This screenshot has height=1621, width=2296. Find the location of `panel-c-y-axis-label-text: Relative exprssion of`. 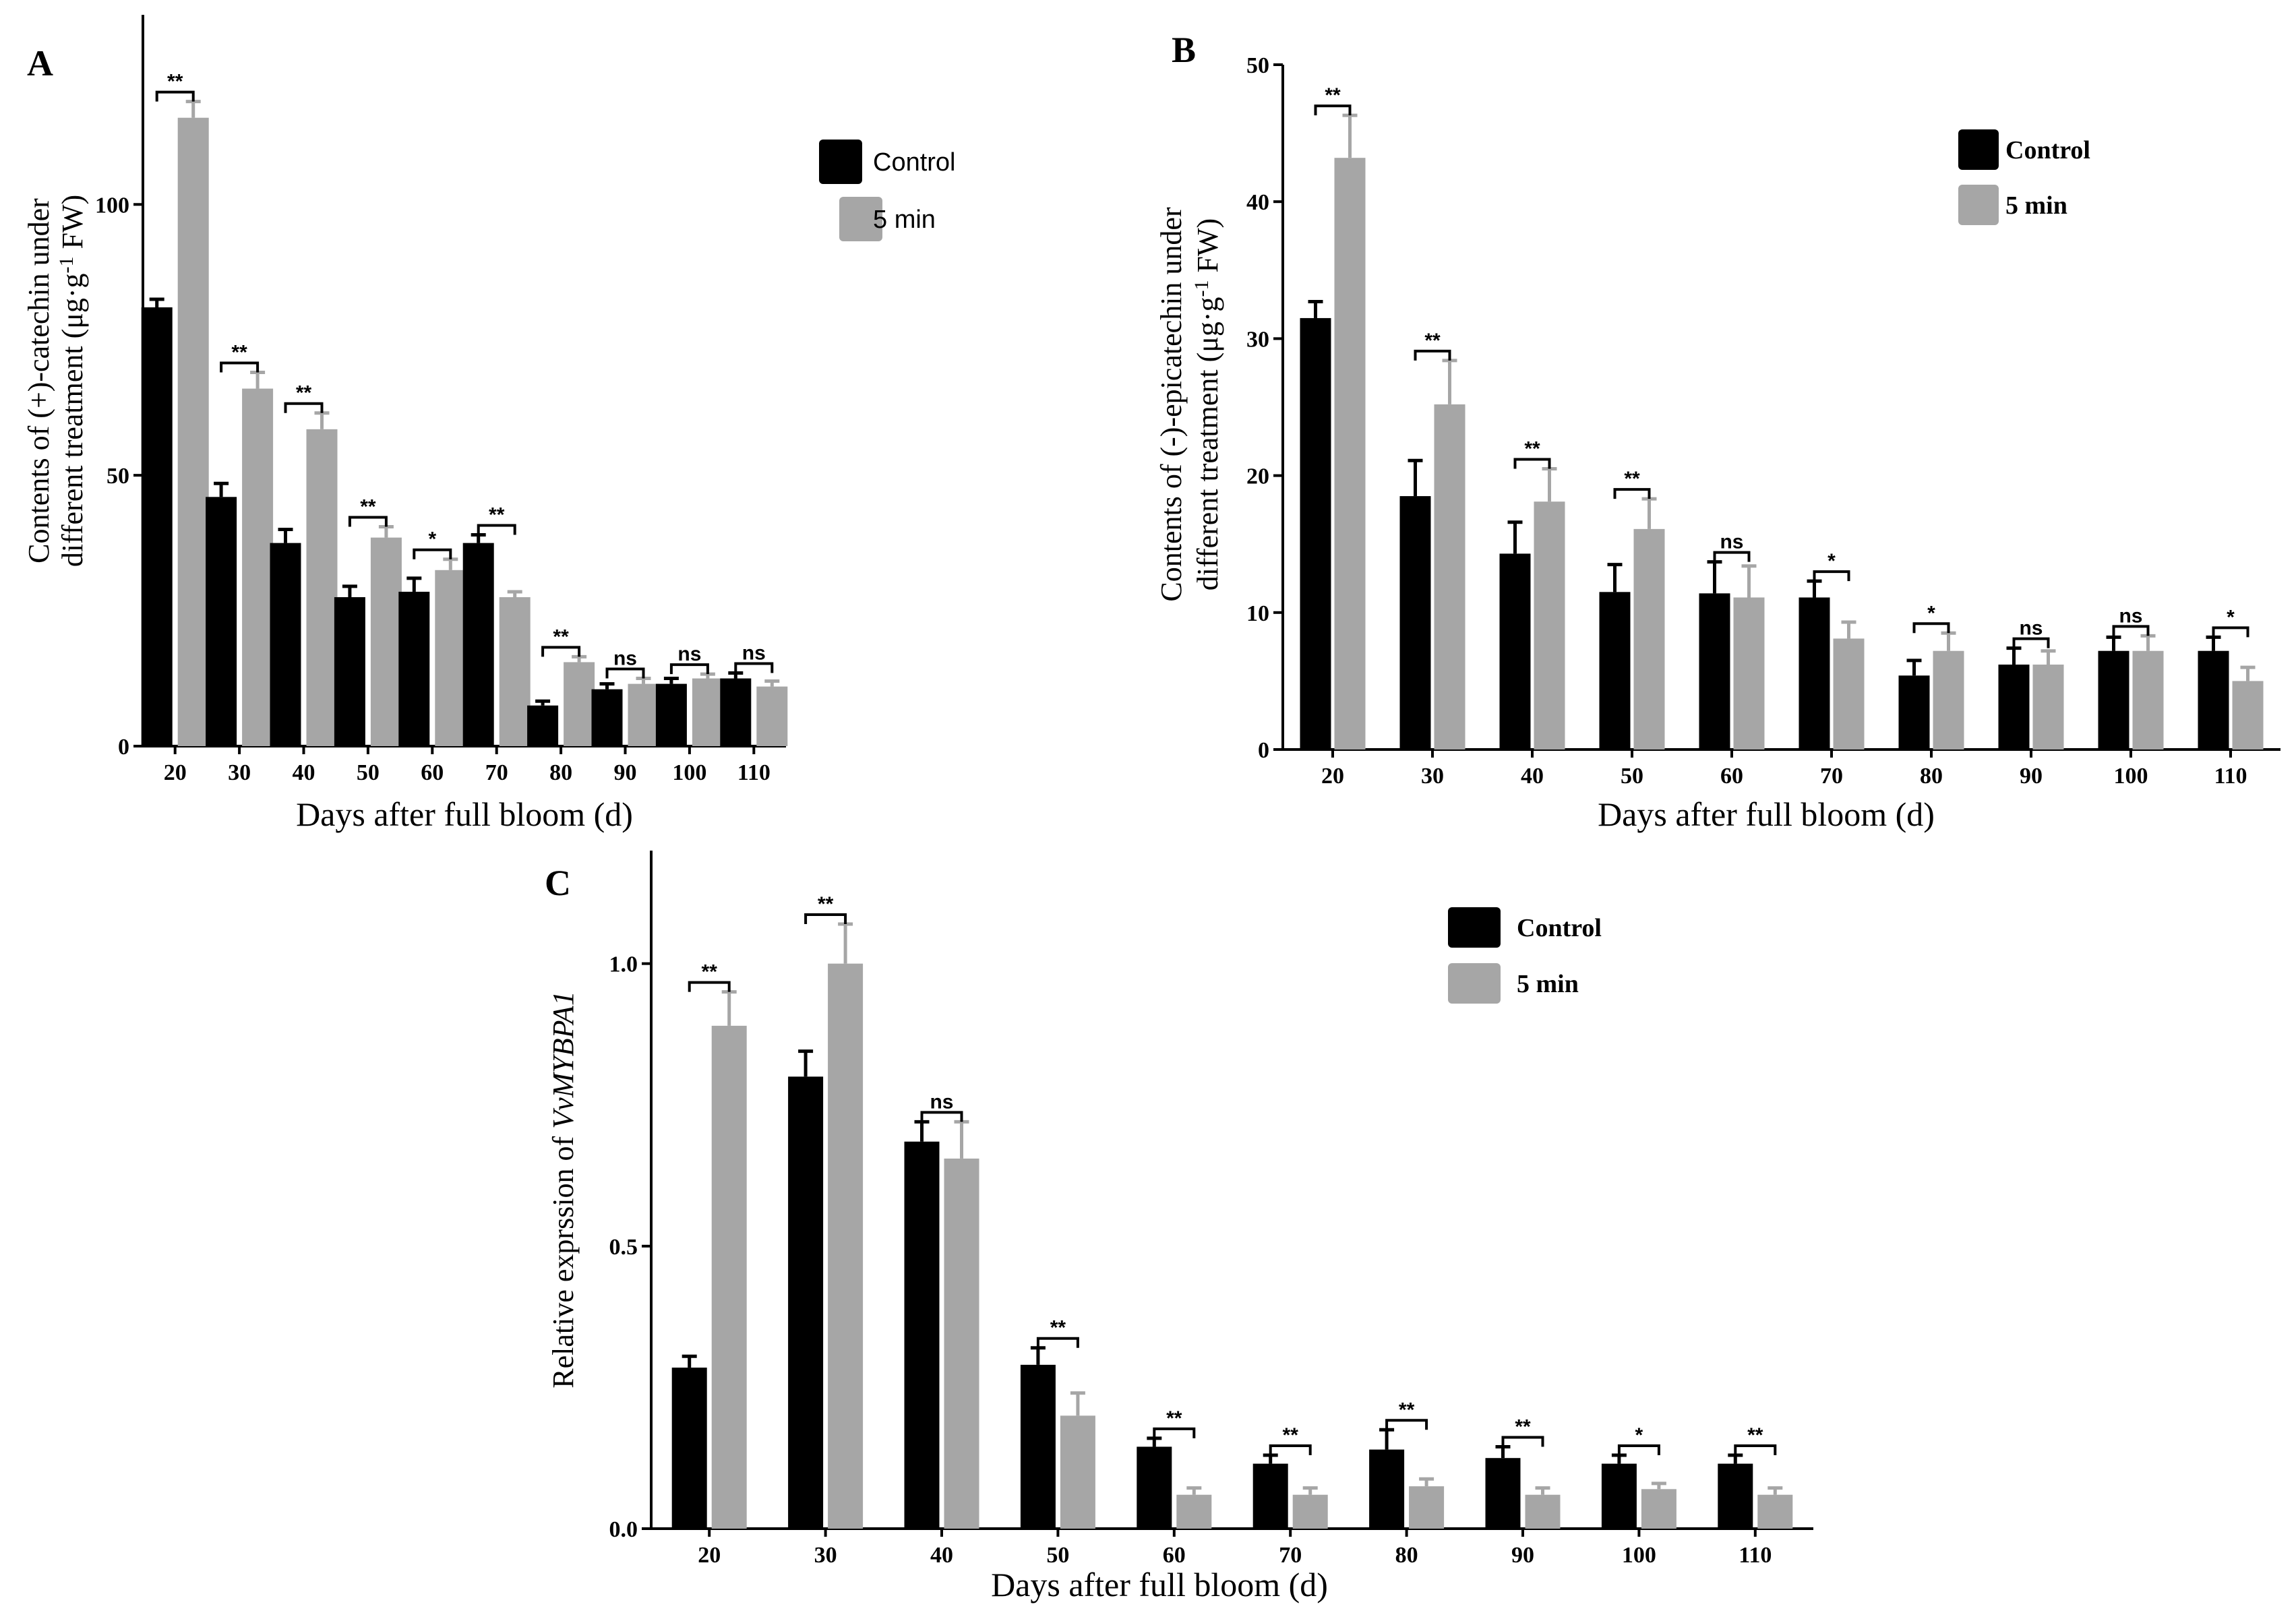

panel-c-y-axis-label-text: Relative exprssion of is located at coordinates (563, 1258).